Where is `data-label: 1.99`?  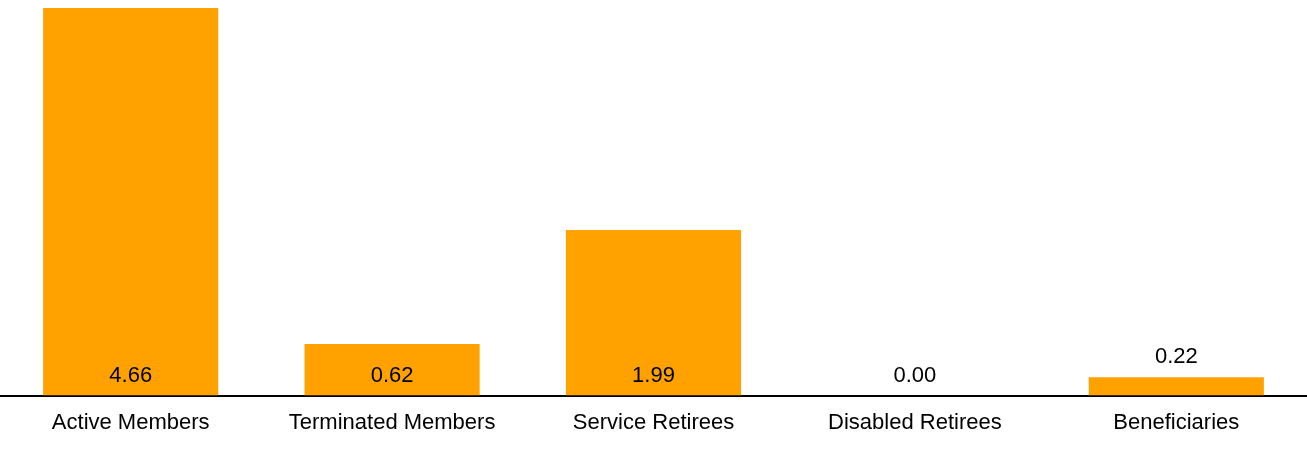
data-label: 1.99 is located at coordinates (653, 374).